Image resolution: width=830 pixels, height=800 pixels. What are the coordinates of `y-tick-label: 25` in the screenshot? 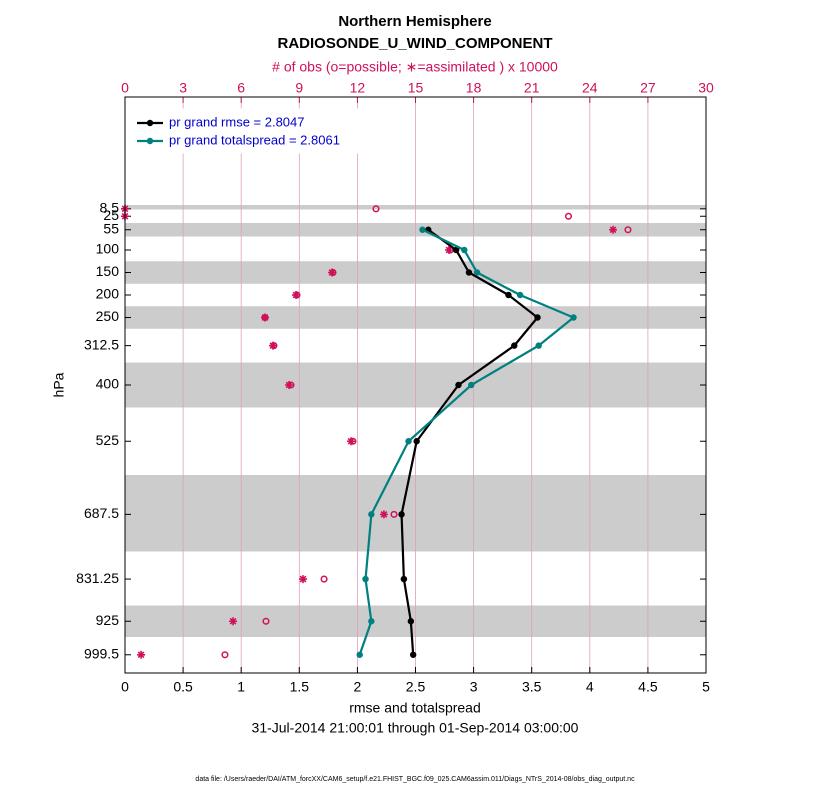 It's located at (111, 215).